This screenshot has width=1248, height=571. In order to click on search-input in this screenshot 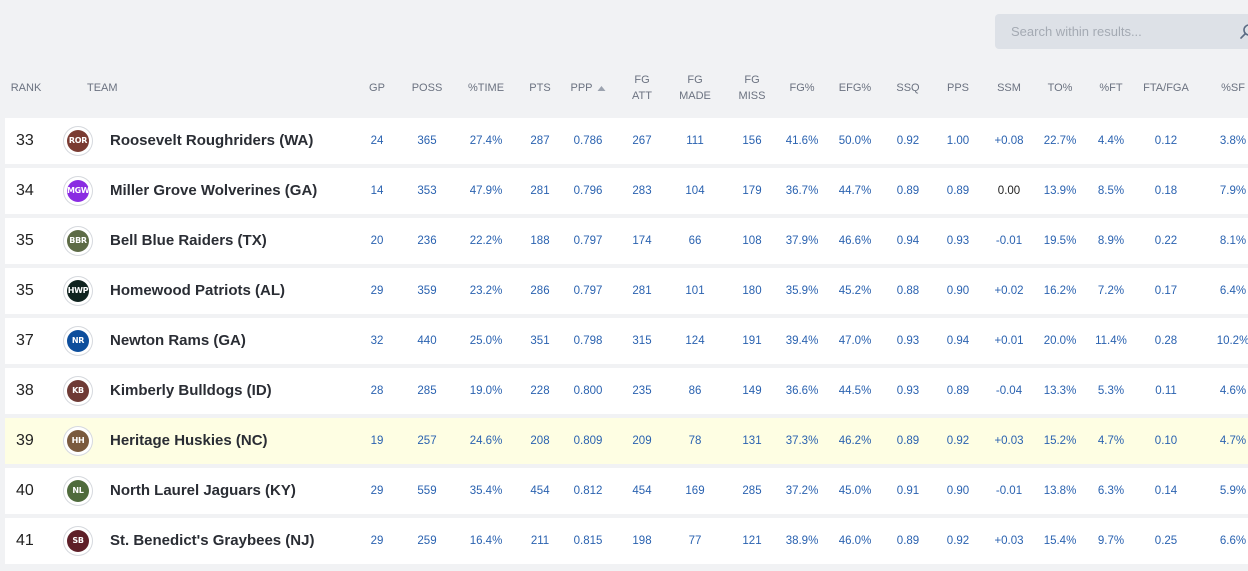, I will do `click(1115, 31)`.